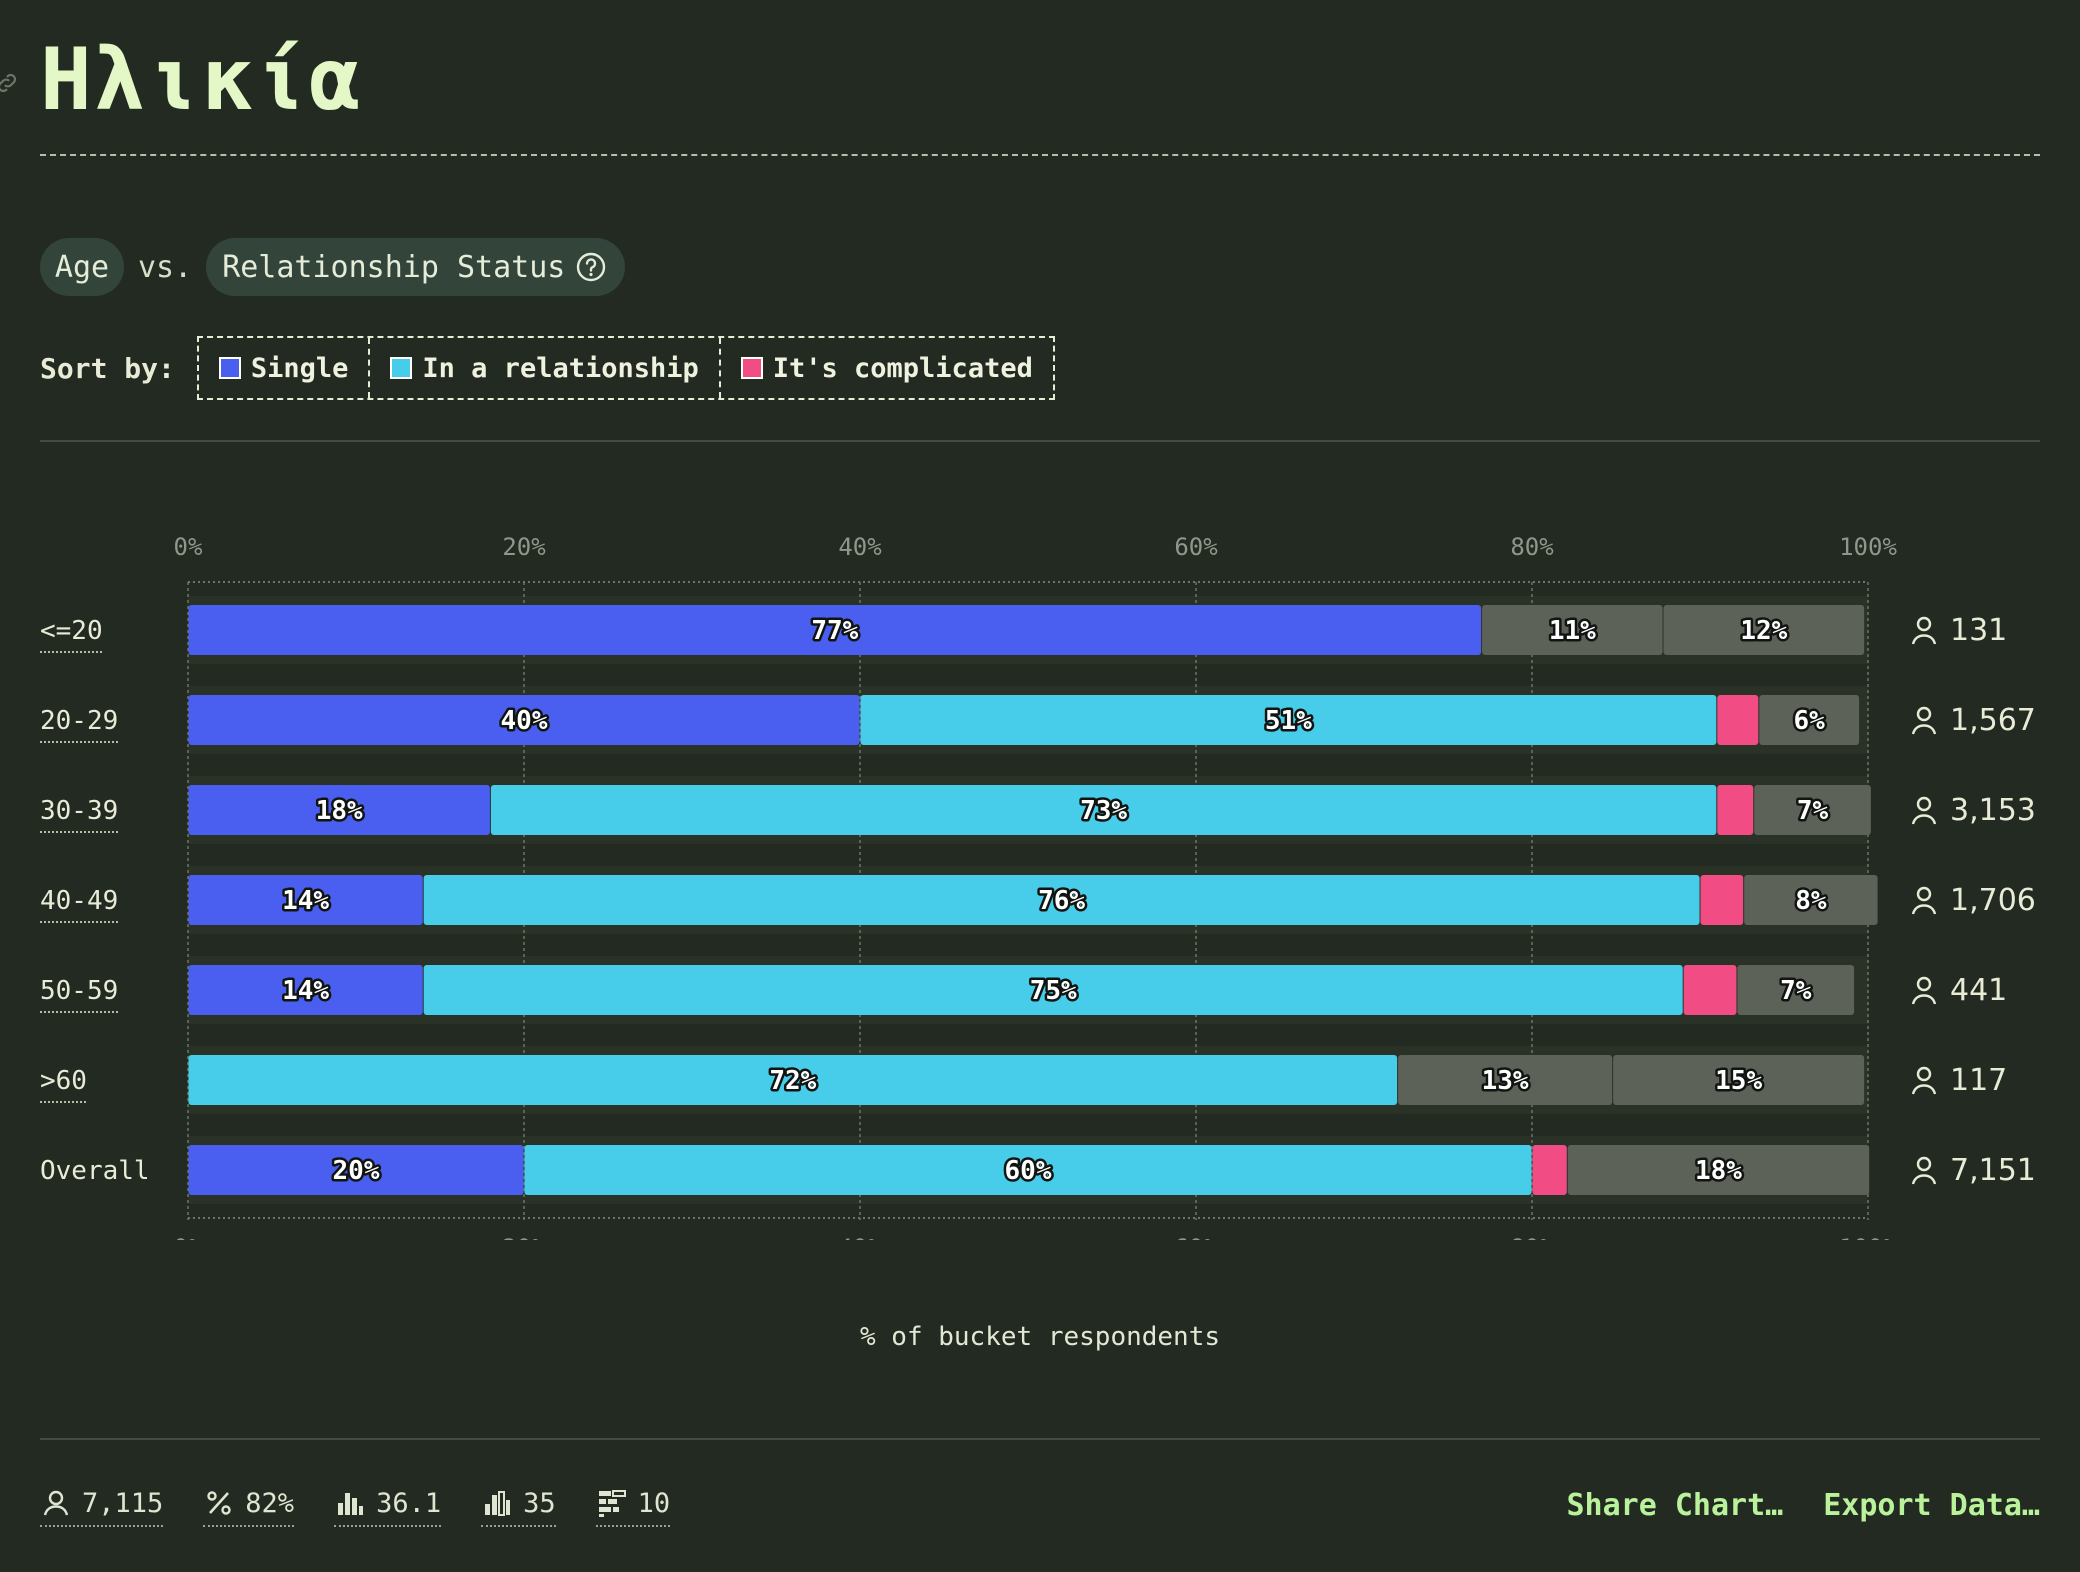  What do you see at coordinates (543, 368) in the screenshot?
I see `sort-relationship-button: In a relationship` at bounding box center [543, 368].